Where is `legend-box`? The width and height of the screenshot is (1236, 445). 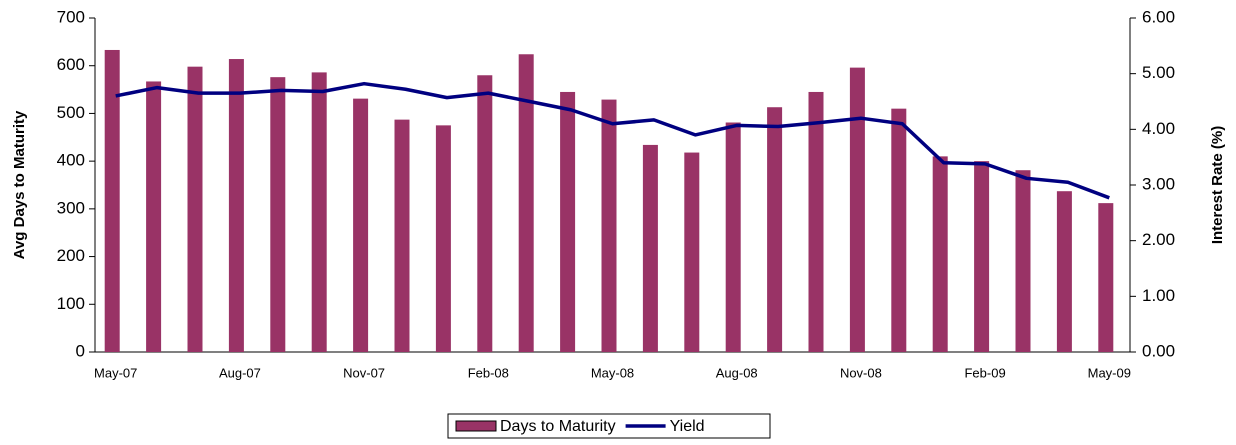 legend-box is located at coordinates (609, 426).